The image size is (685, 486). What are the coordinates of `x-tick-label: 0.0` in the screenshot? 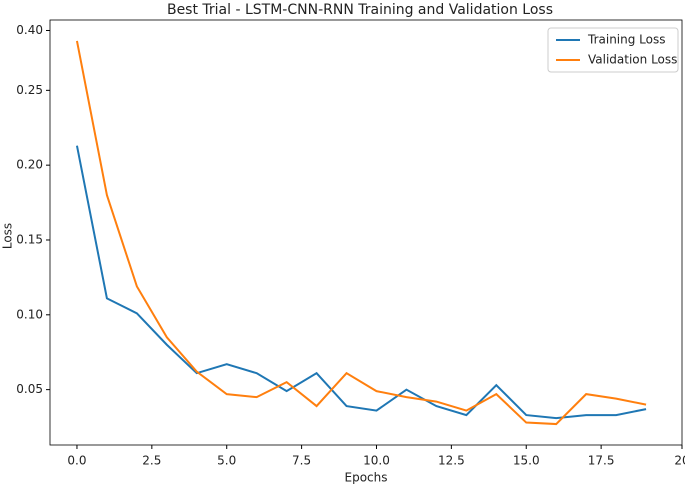 It's located at (76, 461).